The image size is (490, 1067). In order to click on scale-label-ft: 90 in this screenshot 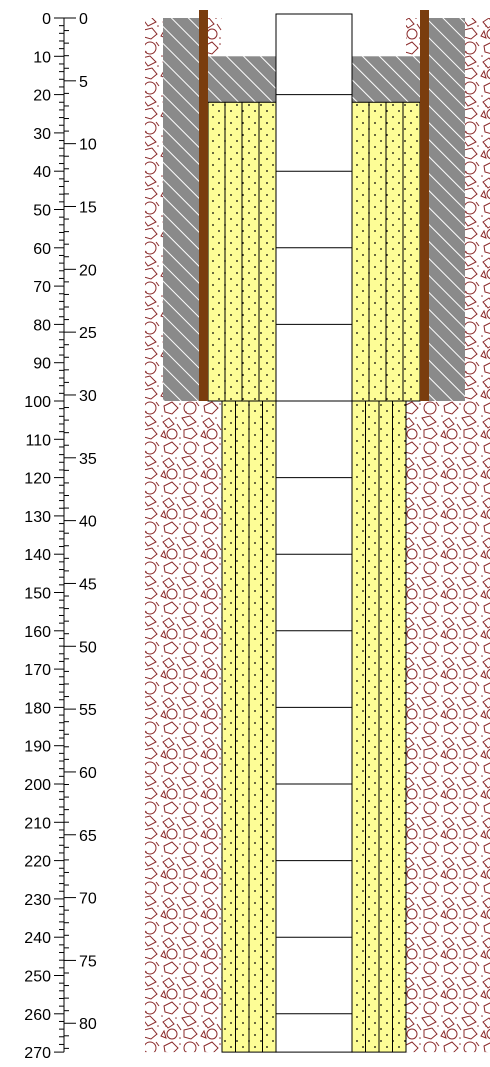, I will do `click(42, 364)`.